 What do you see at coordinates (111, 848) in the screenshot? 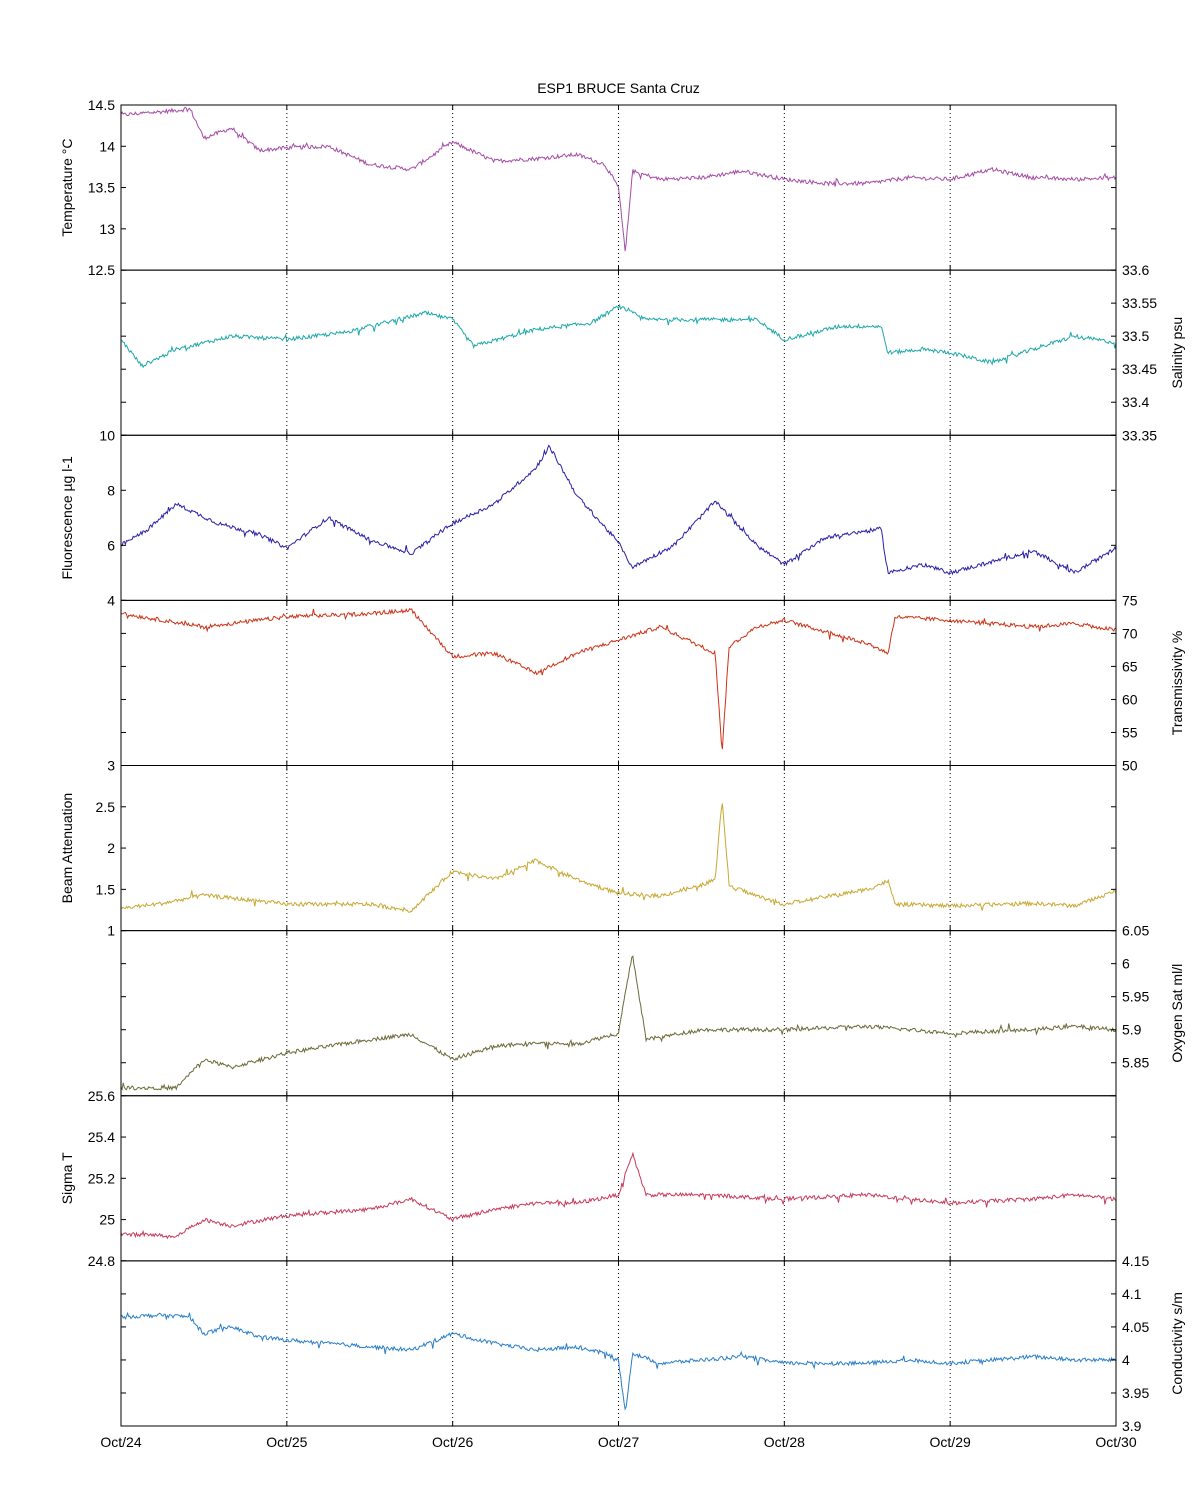
I see `y-tick-label: 2` at bounding box center [111, 848].